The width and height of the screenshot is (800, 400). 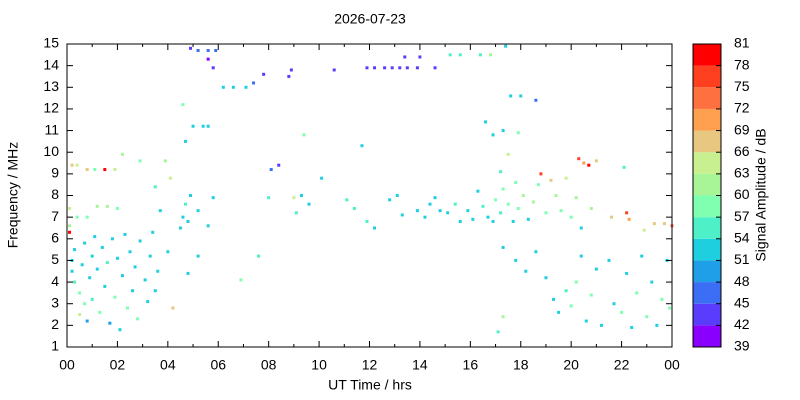 What do you see at coordinates (51, 43) in the screenshot?
I see `y-tick-label: 15` at bounding box center [51, 43].